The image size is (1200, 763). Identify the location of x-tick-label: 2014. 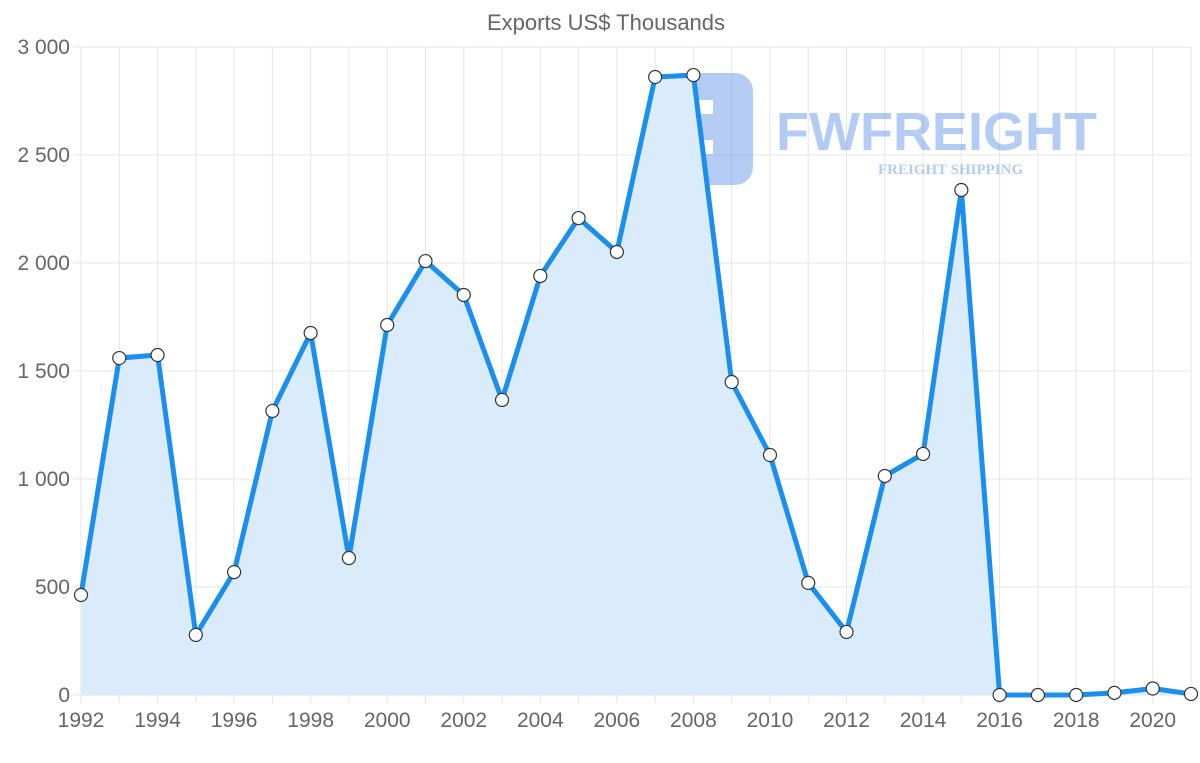
(923, 720).